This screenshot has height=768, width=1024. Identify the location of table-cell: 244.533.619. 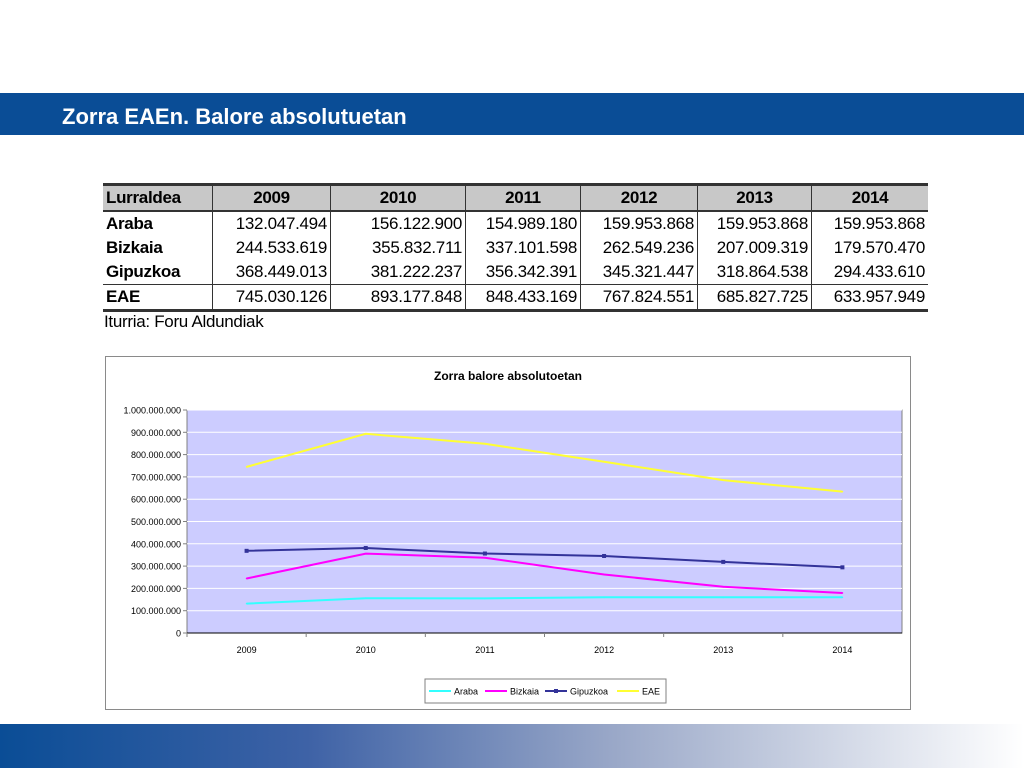
(271, 248).